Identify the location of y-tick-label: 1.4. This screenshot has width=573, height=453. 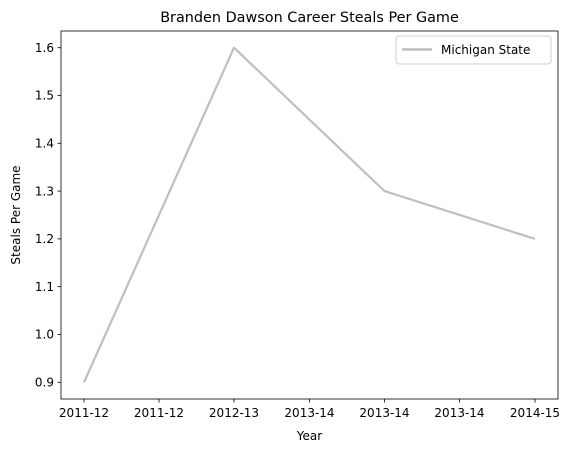
(44, 144).